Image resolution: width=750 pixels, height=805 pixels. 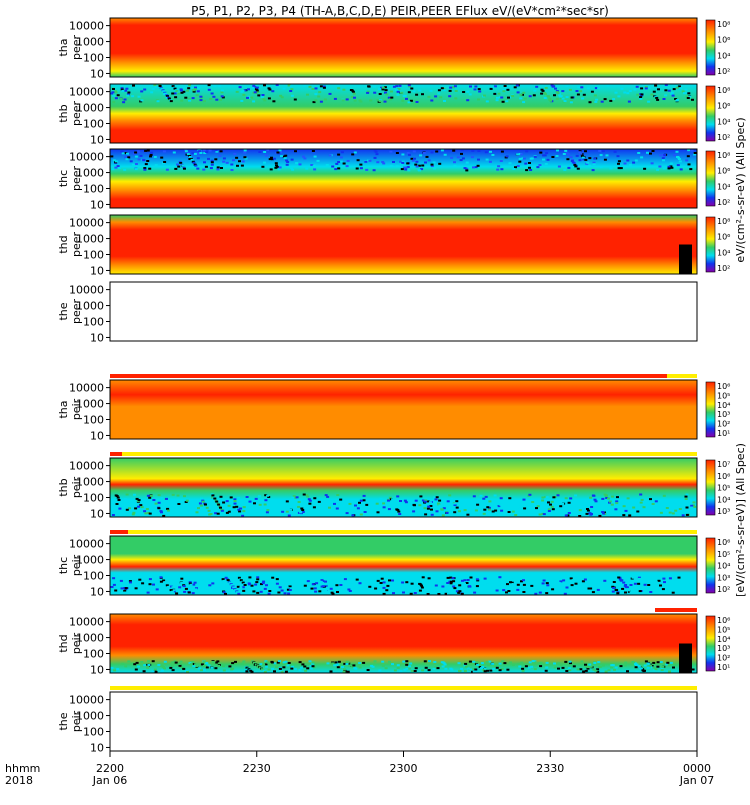 I want to click on x-tick-label: 2230, so click(x=257, y=768).